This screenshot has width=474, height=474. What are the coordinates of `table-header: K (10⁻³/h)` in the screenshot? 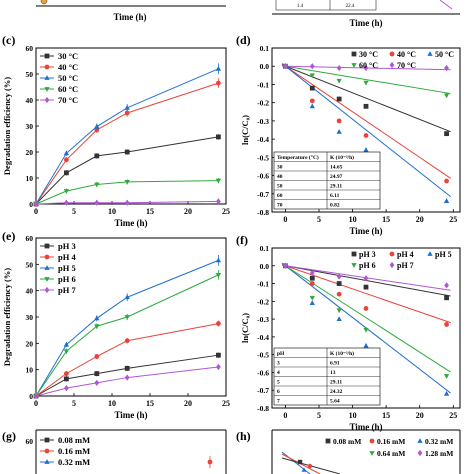 It's located at (342, 353).